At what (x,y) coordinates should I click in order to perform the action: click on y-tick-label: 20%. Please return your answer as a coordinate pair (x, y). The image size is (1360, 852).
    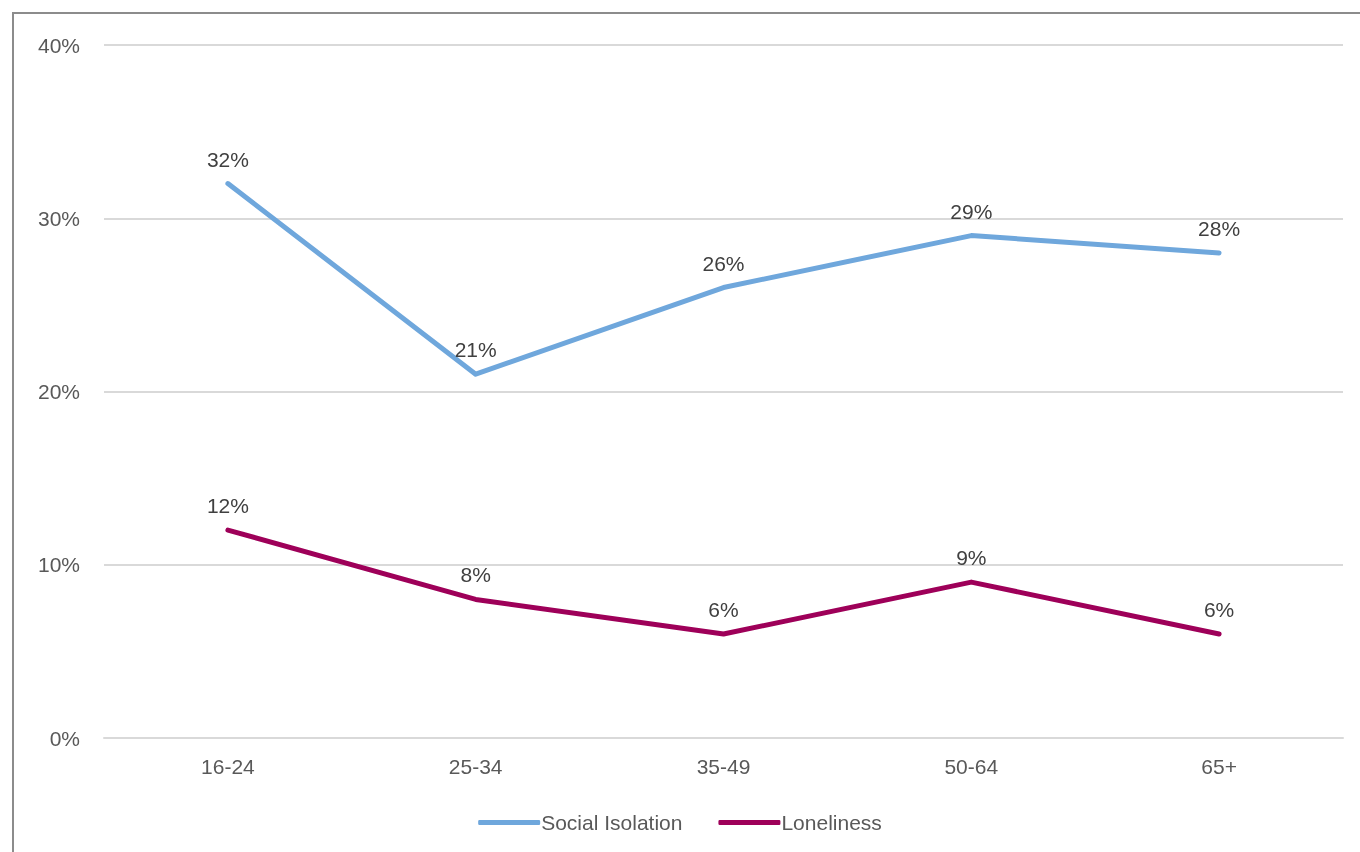
    Looking at the image, I should click on (58, 391).